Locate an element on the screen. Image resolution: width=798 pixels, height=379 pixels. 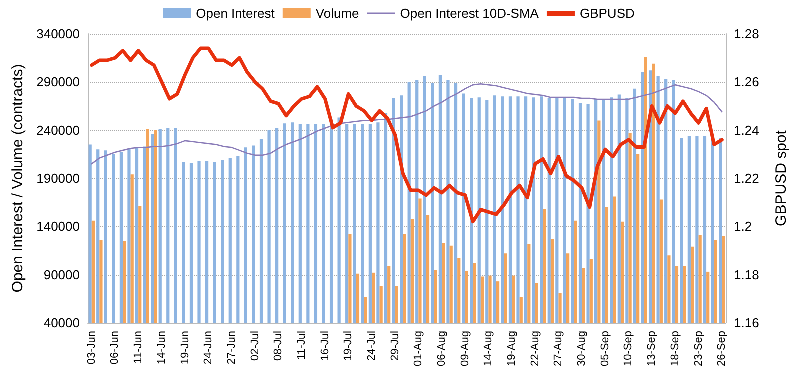
x-tick-label: 23-Sep is located at coordinates (698, 348).